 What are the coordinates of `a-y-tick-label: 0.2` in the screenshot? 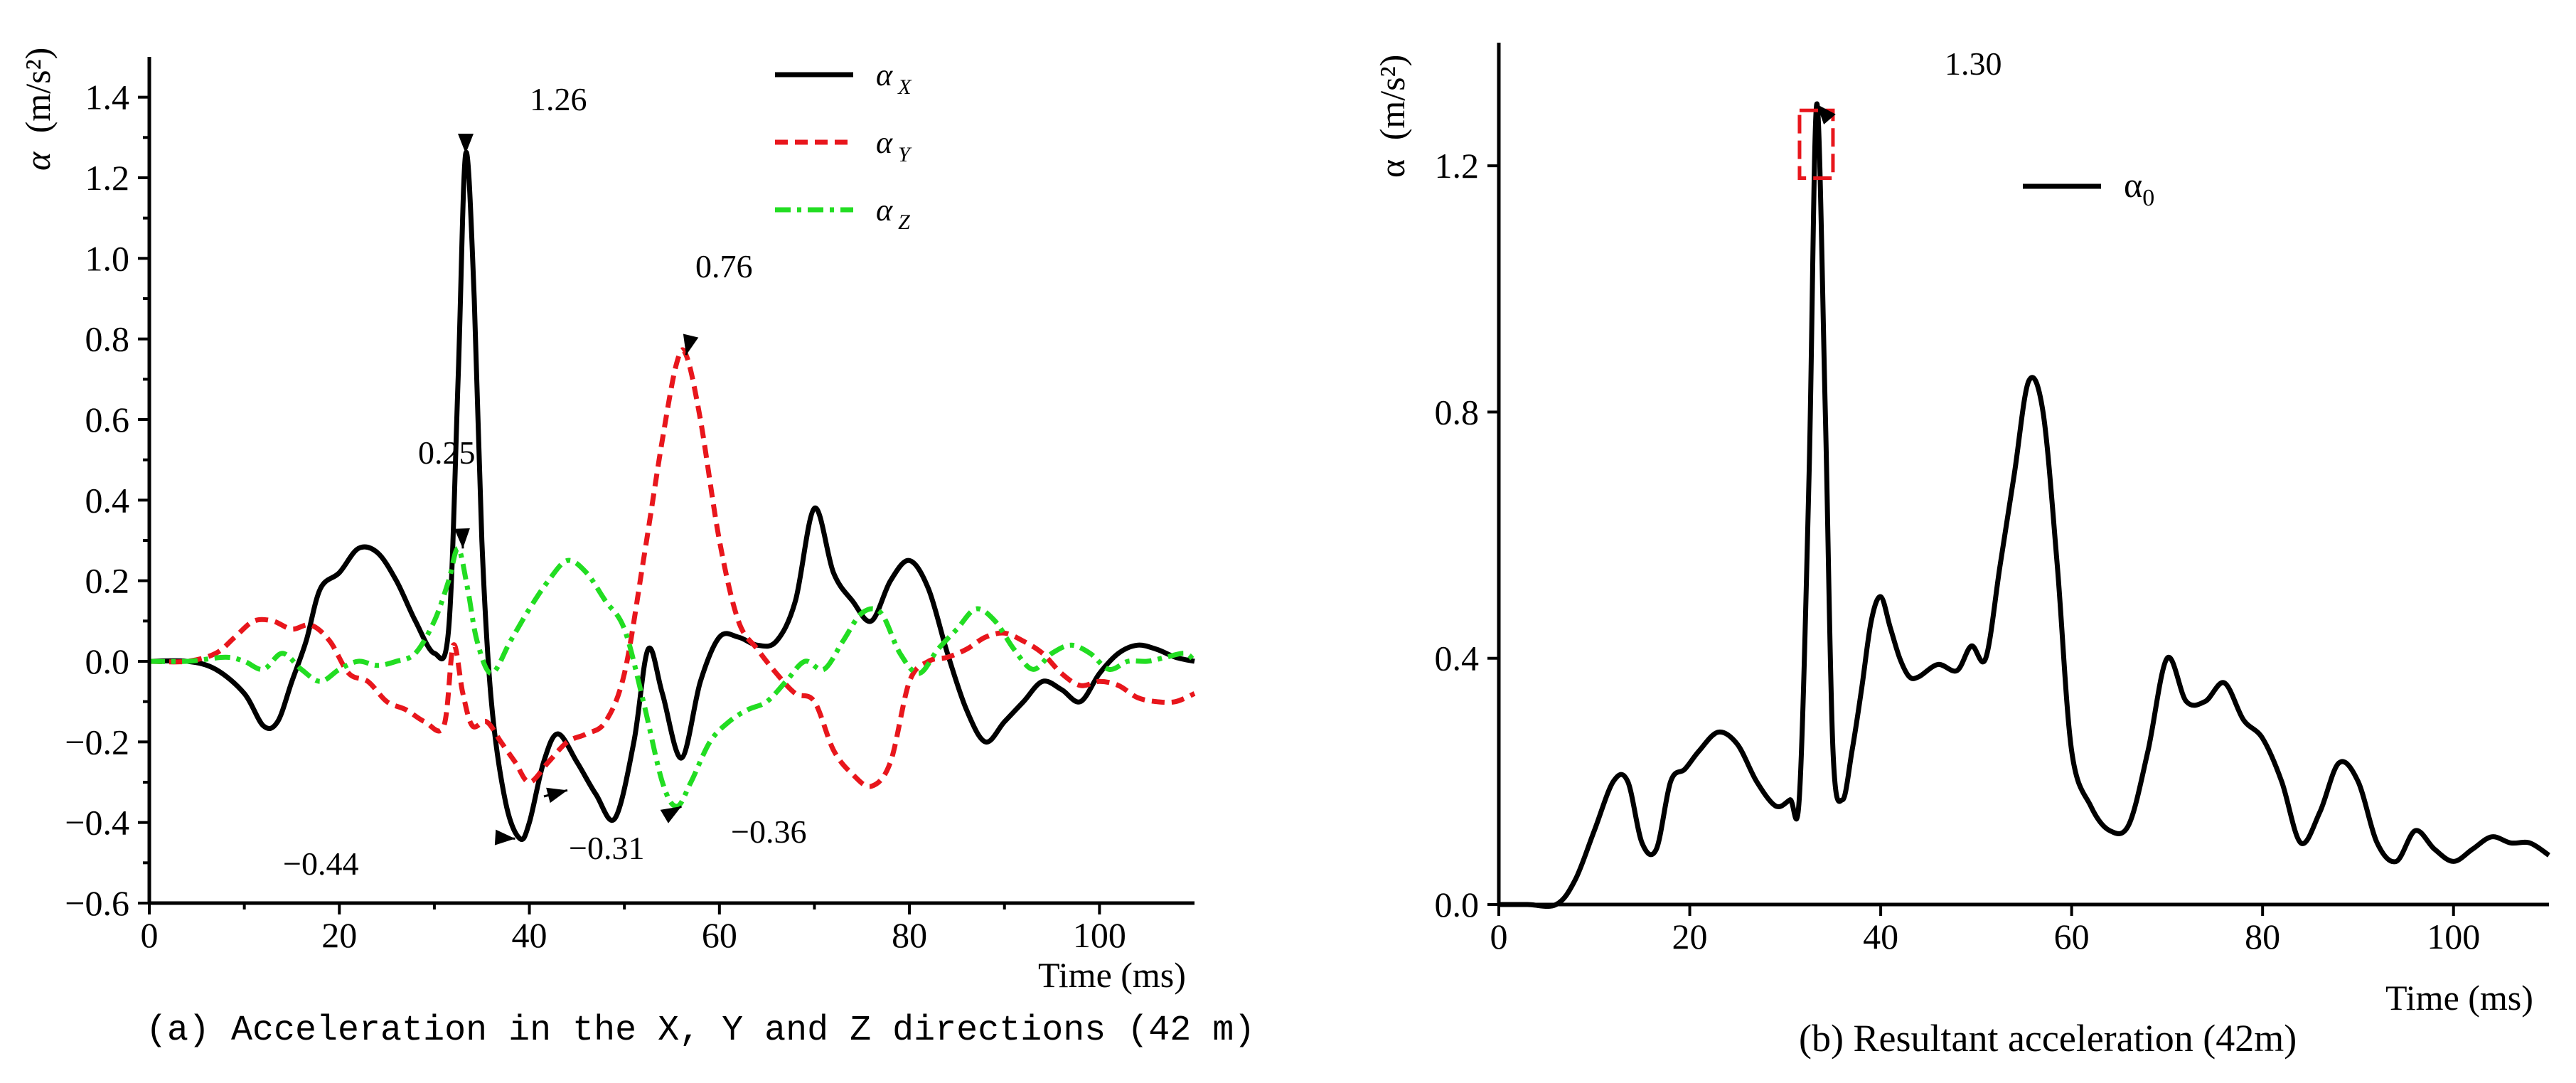 It's located at (108, 581).